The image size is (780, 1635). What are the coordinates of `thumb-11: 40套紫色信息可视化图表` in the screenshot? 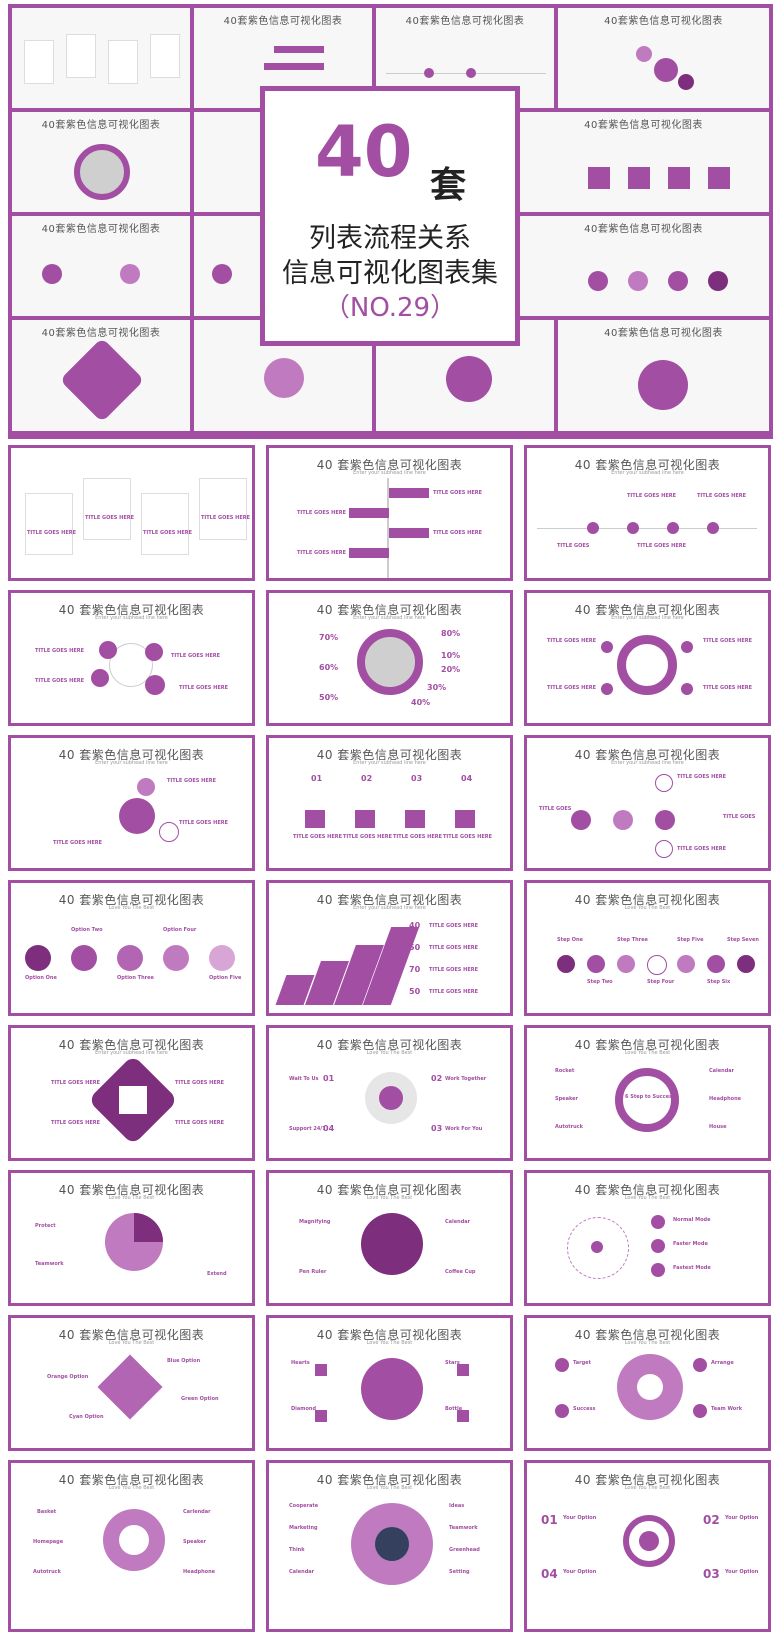 It's located at (101, 375).